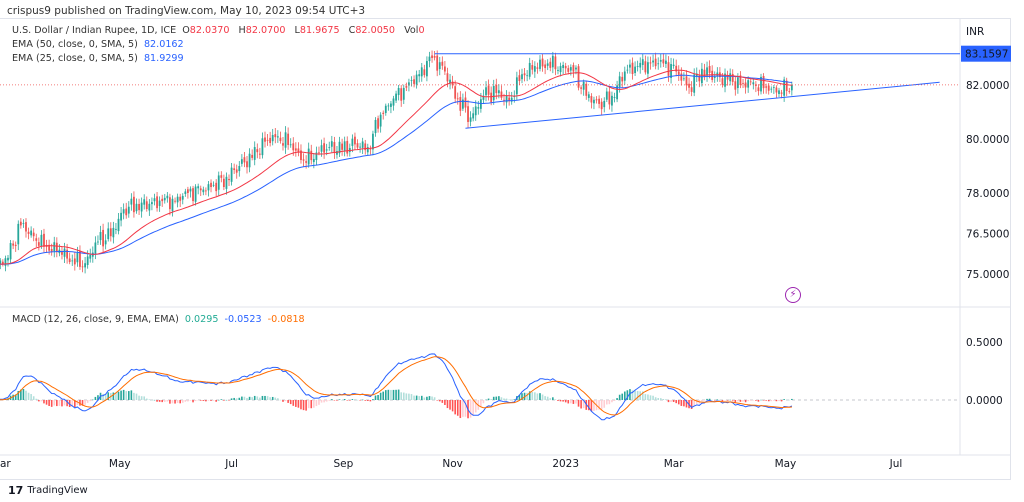 The height and width of the screenshot is (502, 1024). Describe the element at coordinates (375, 30) in the screenshot. I see `close-value: 82.0050` at that location.